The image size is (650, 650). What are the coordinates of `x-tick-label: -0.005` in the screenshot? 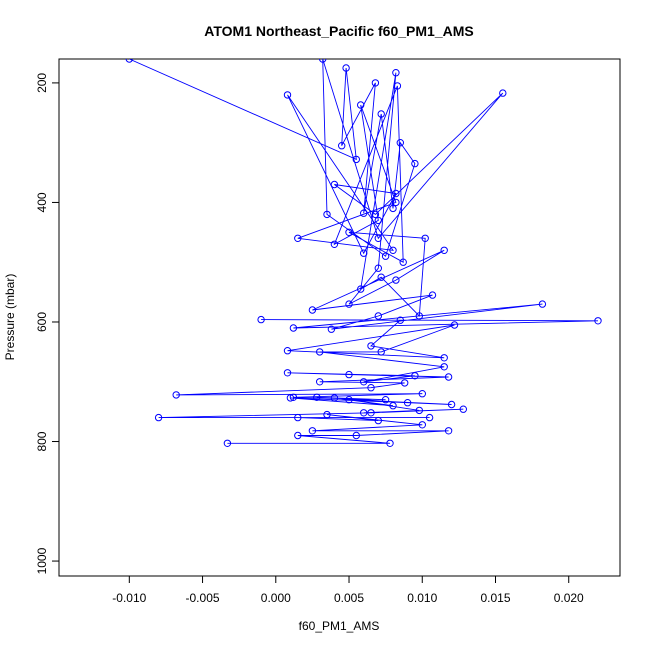 It's located at (203, 598).